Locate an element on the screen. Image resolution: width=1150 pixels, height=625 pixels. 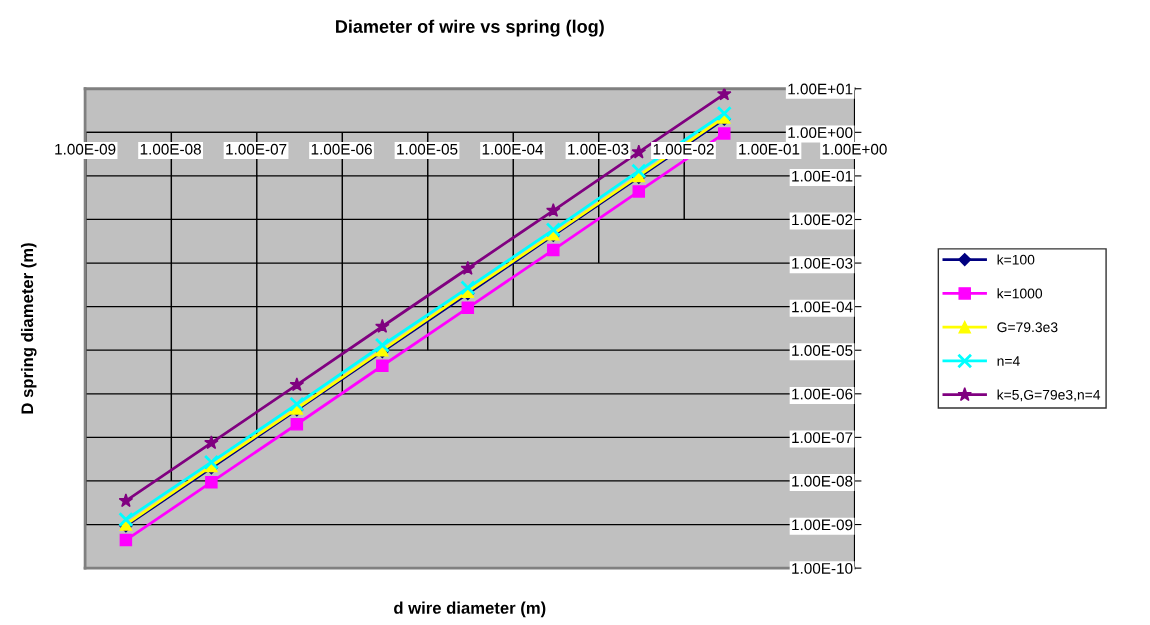
x-tick-label: 1.00E-06 is located at coordinates (341, 149).